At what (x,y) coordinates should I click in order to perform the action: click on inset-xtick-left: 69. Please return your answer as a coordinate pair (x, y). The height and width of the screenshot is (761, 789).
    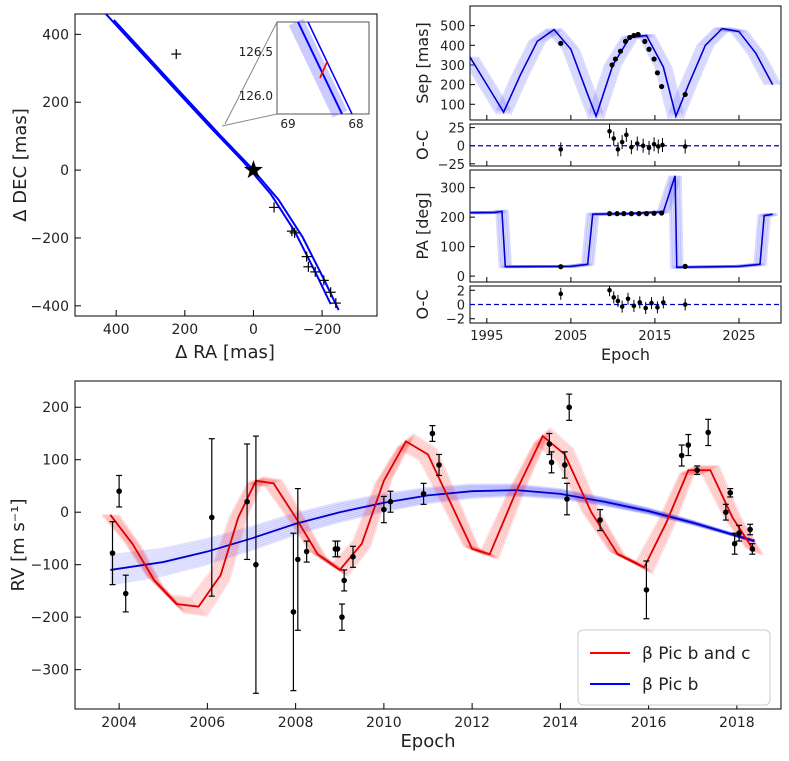
    Looking at the image, I should click on (287, 124).